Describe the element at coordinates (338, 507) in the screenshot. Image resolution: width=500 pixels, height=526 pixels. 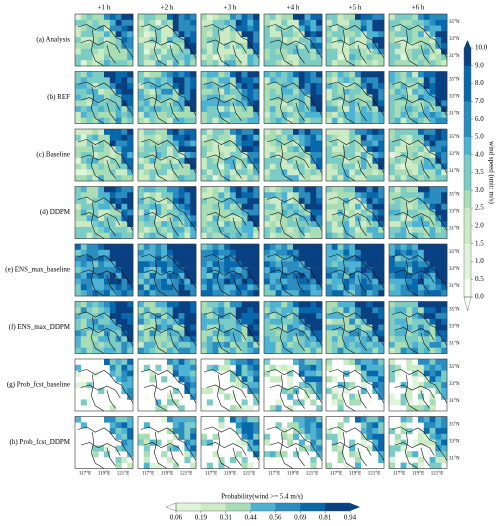
I see `prob-colorbar-segment` at that location.